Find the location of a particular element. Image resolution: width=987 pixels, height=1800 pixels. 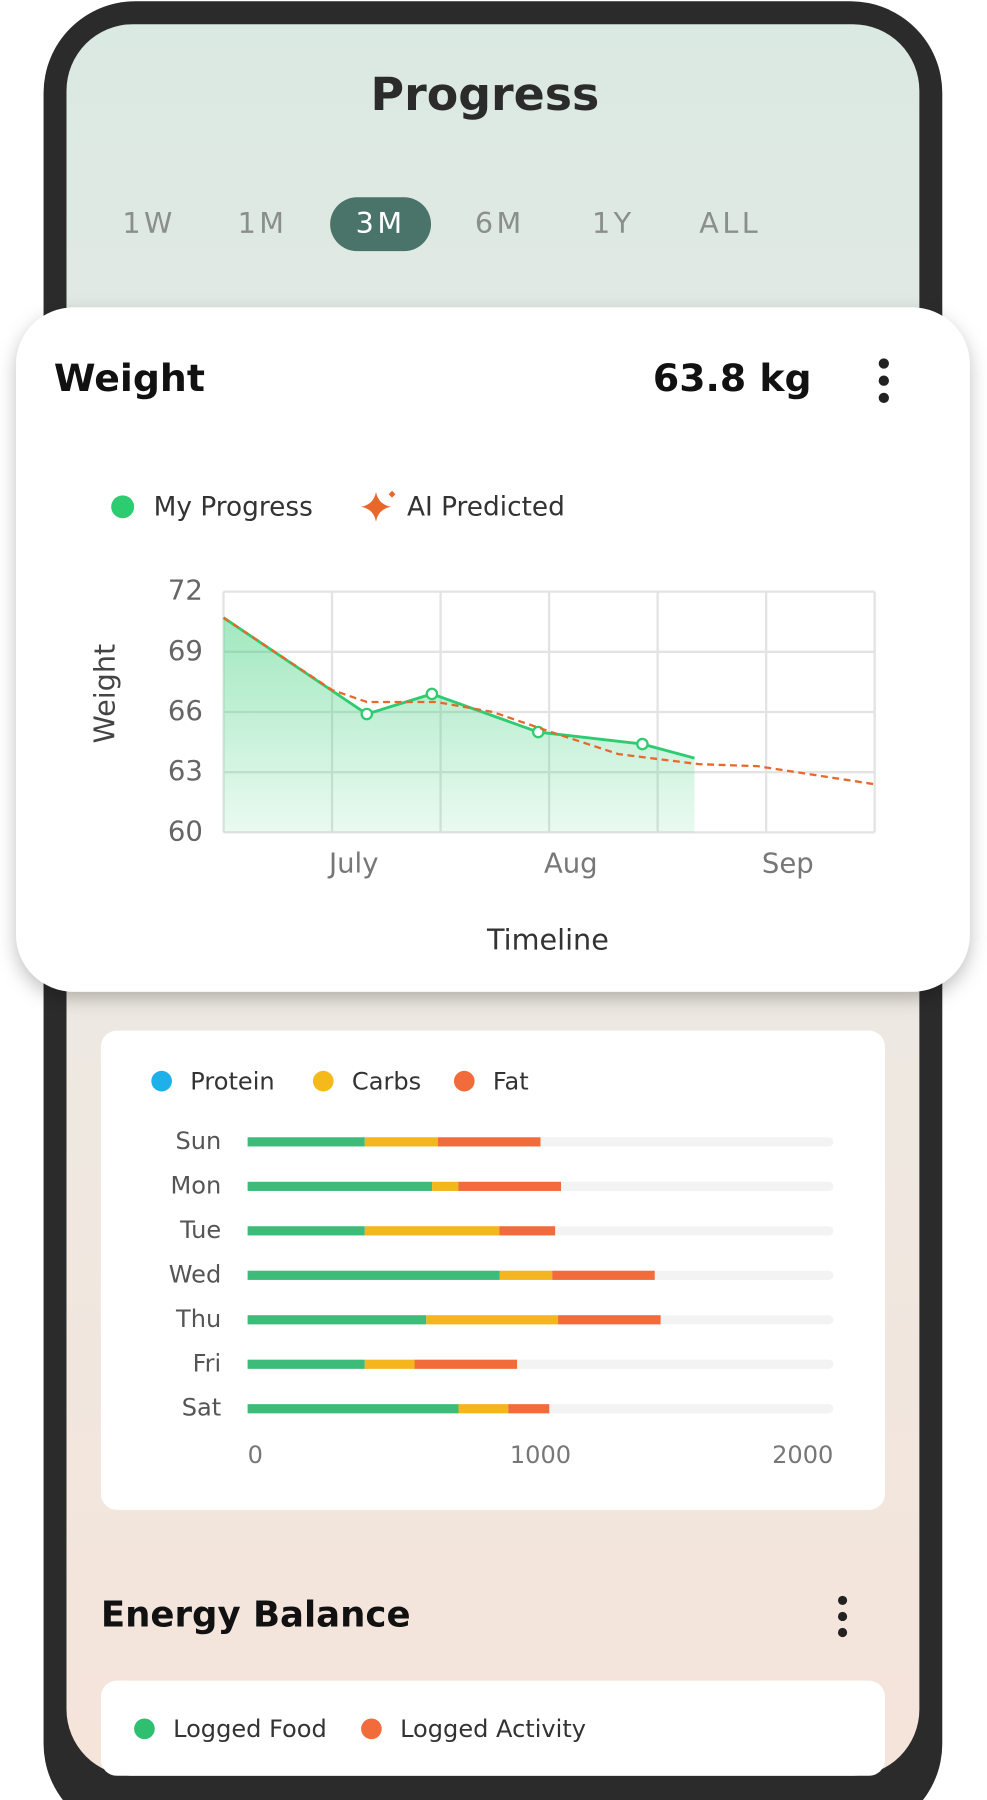

section-title: Energy Balance is located at coordinates (256, 1614).